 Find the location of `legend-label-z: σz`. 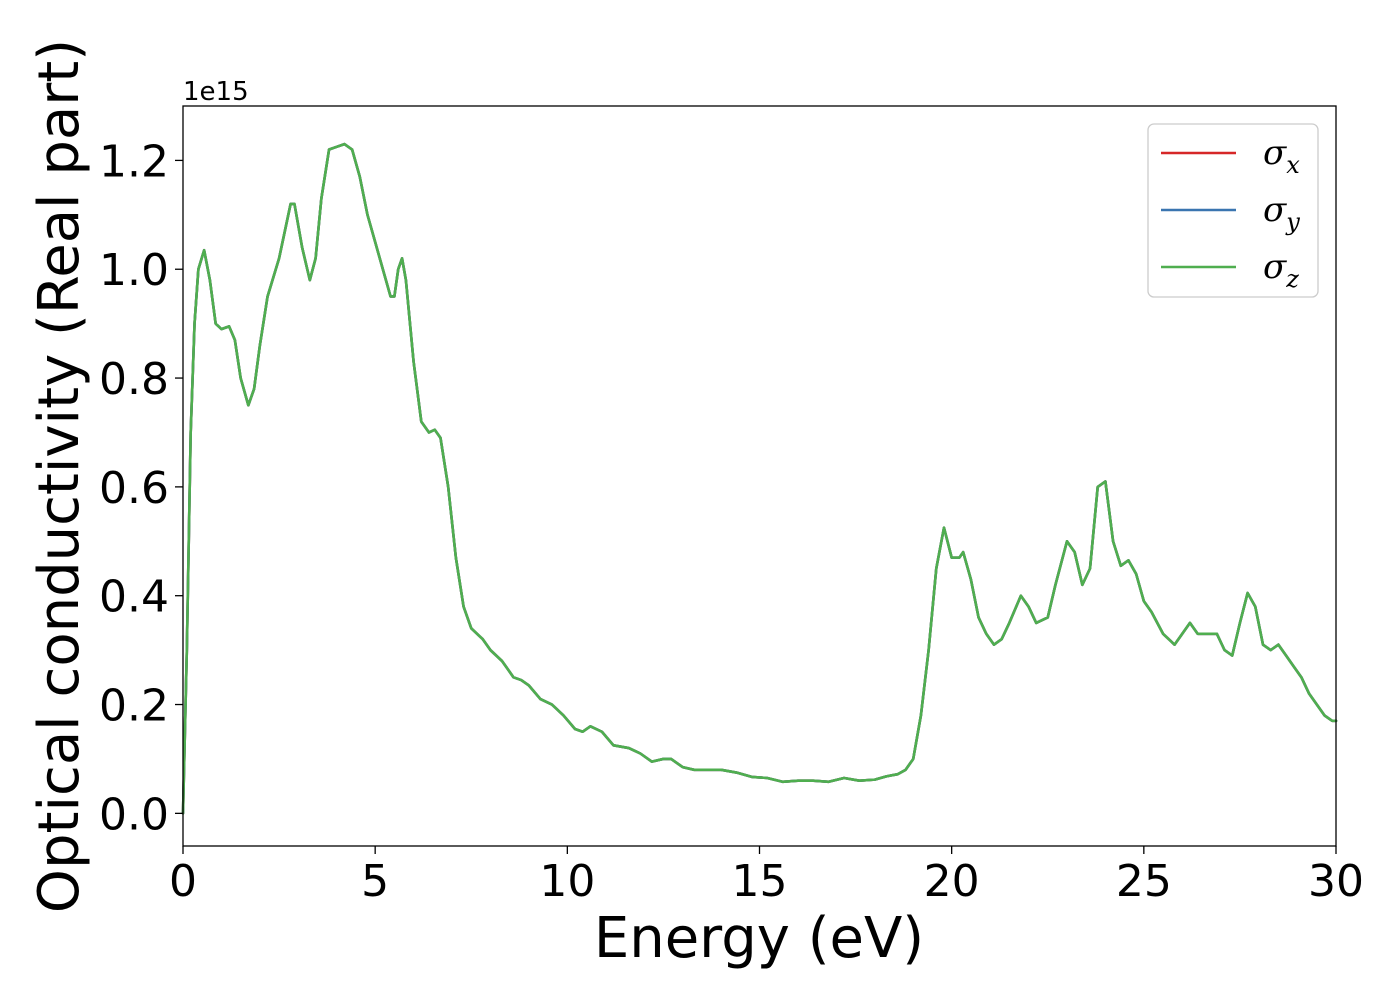

legend-label-z: σz is located at coordinates (1281, 270).